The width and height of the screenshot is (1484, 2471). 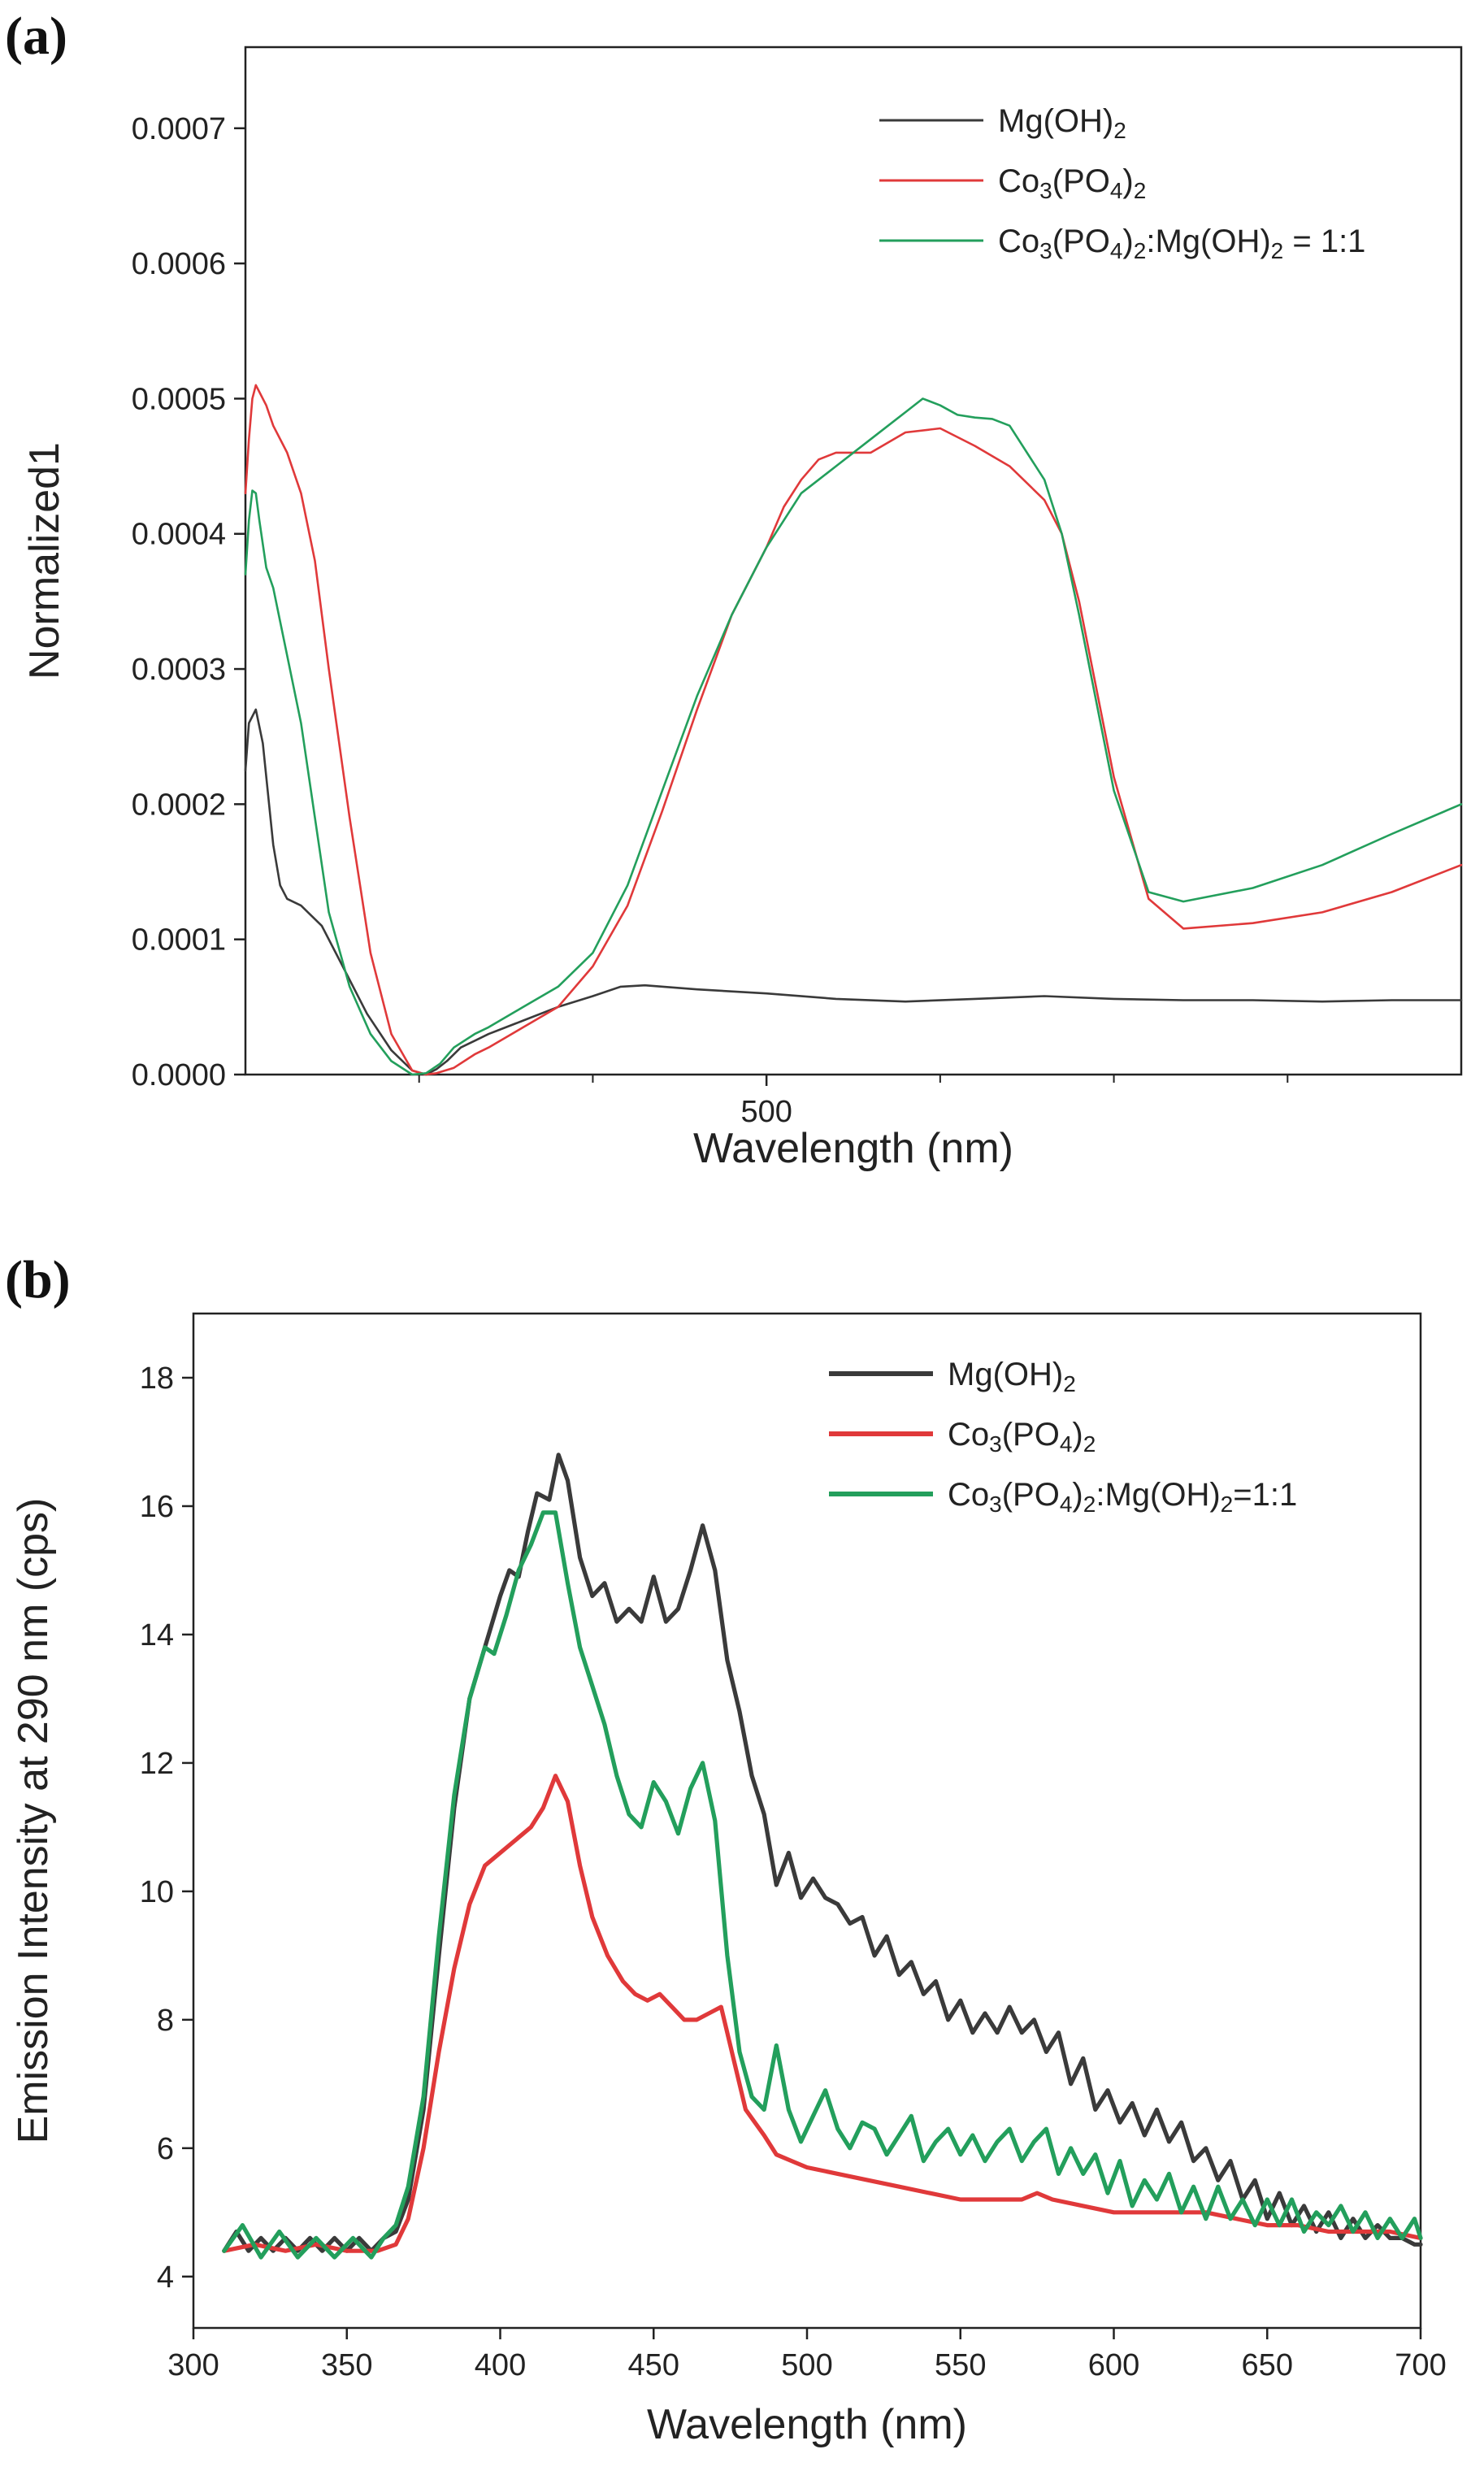 I want to click on panel-a-y-axis-title: Normalized1, so click(x=44, y=561).